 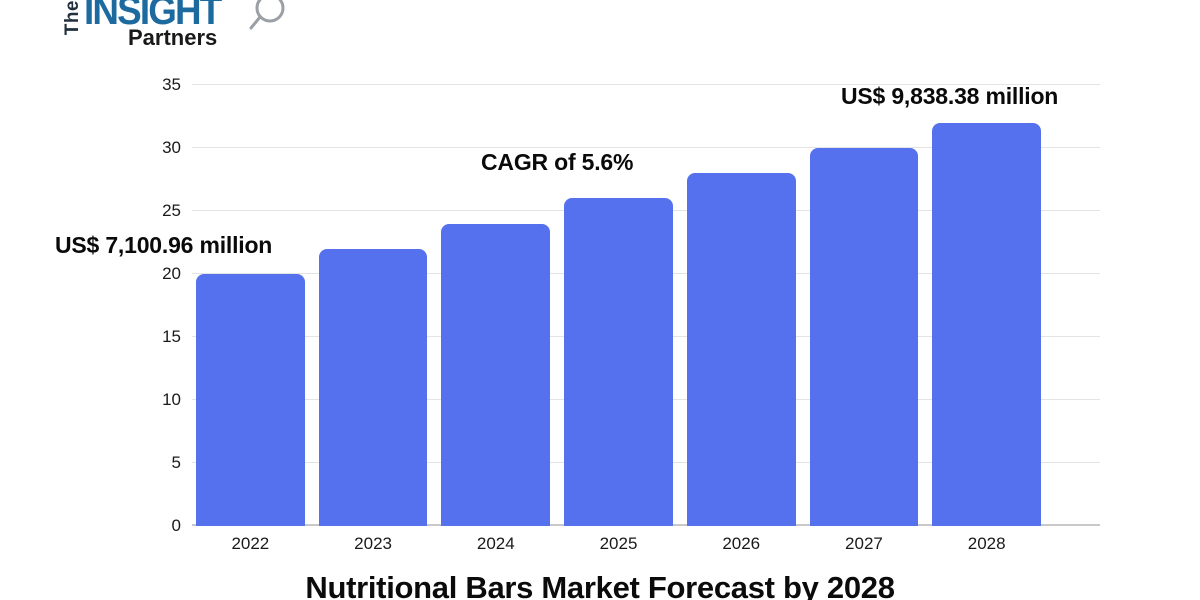 I want to click on x-tick-label-2024: 2024, so click(x=495, y=543).